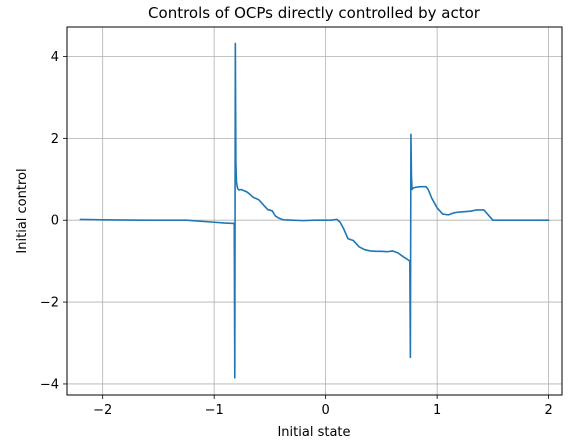  Describe the element at coordinates (55, 57) in the screenshot. I see `y-tick-label: 4` at that location.